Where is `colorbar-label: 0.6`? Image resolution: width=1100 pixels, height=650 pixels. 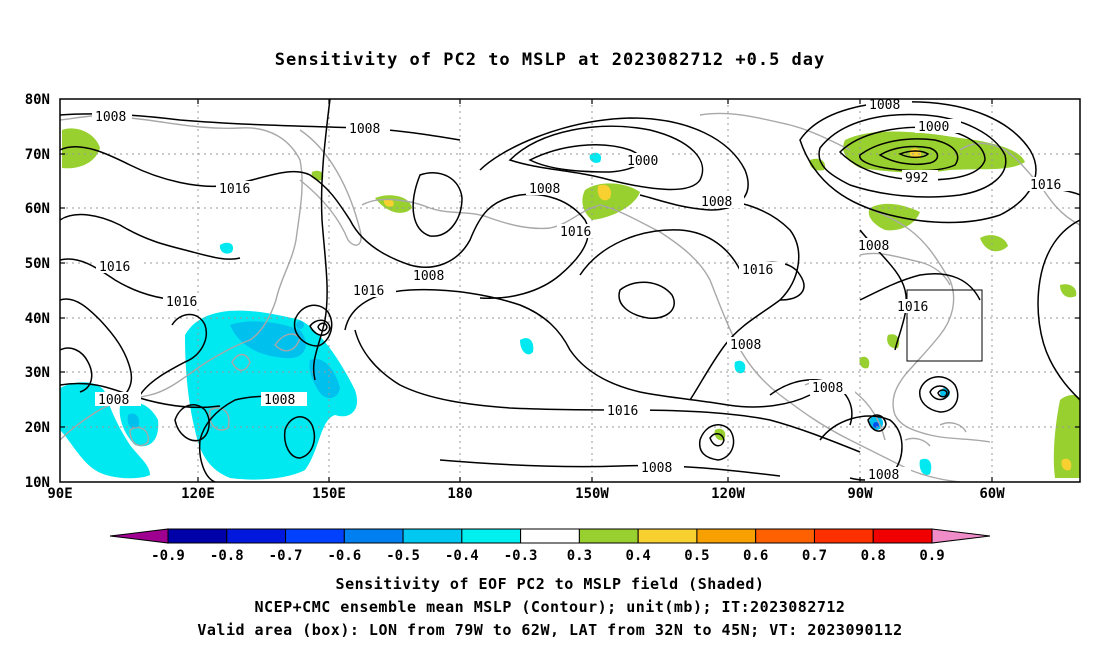
colorbar-label: 0.6 is located at coordinates (755, 556).